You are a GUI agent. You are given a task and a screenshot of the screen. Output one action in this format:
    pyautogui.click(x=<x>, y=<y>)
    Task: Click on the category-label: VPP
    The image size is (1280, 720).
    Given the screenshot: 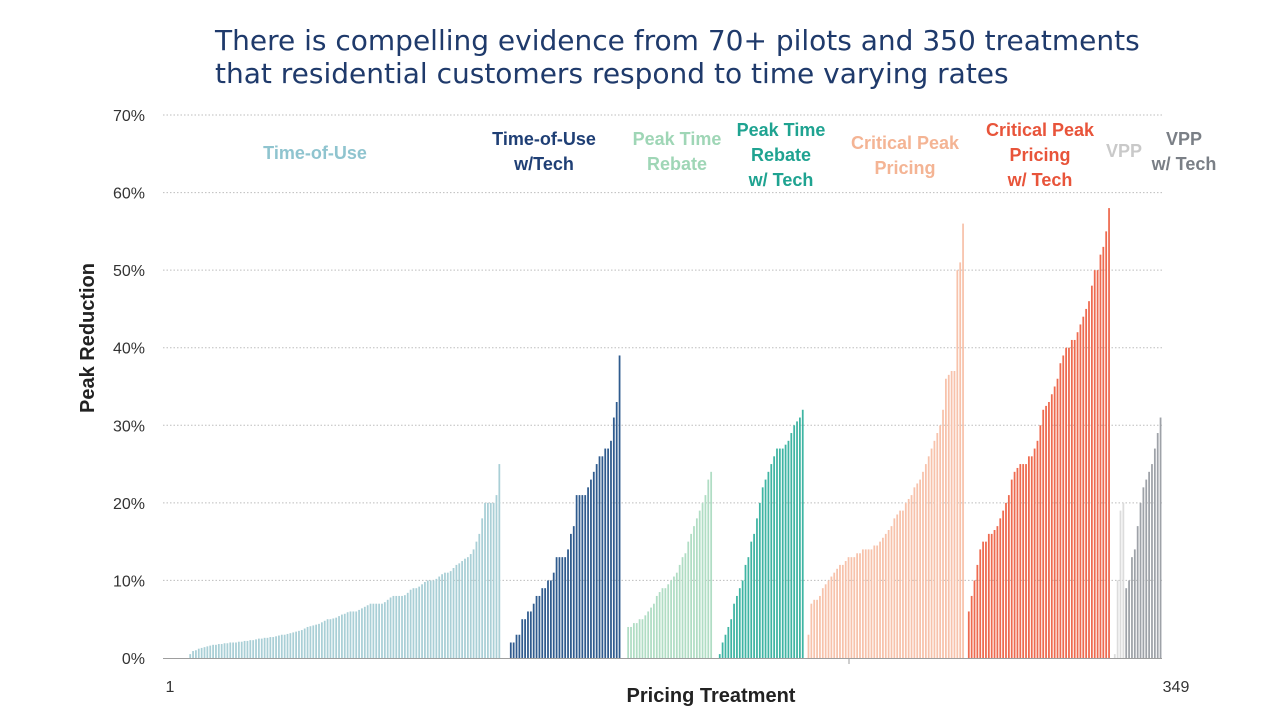 What is the action you would take?
    pyautogui.click(x=1184, y=139)
    